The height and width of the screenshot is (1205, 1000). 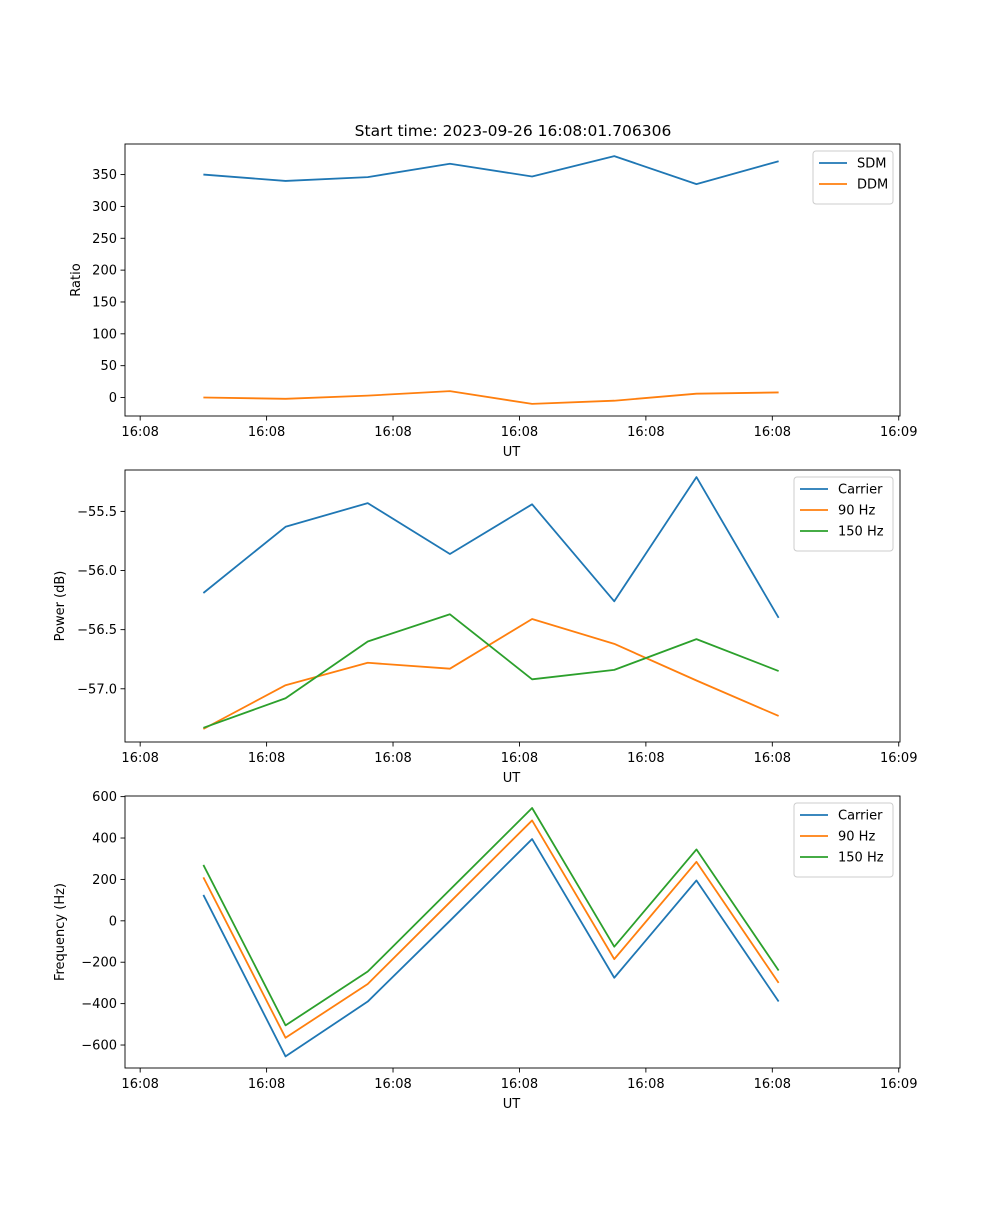 What do you see at coordinates (491, 929) in the screenshot?
I see `frequency-series-90-hz` at bounding box center [491, 929].